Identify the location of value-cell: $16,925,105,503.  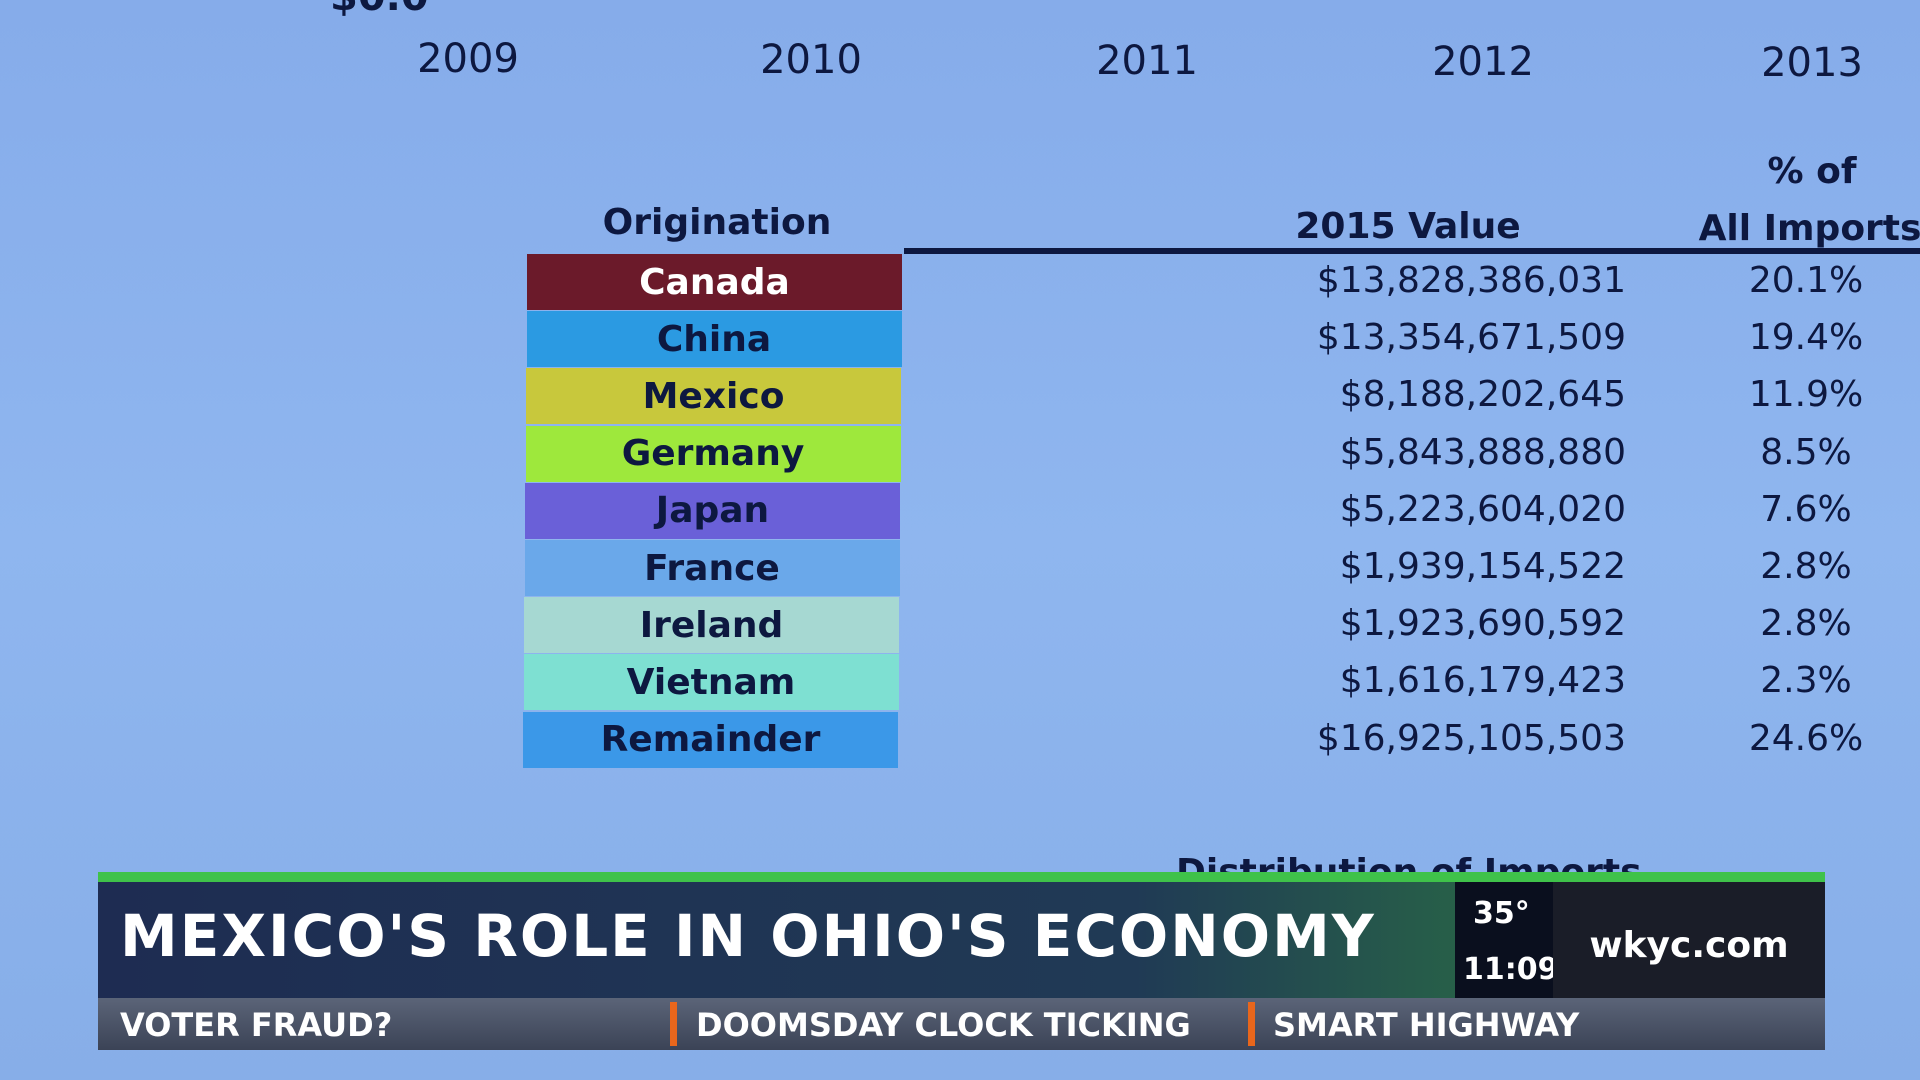
(1471, 738).